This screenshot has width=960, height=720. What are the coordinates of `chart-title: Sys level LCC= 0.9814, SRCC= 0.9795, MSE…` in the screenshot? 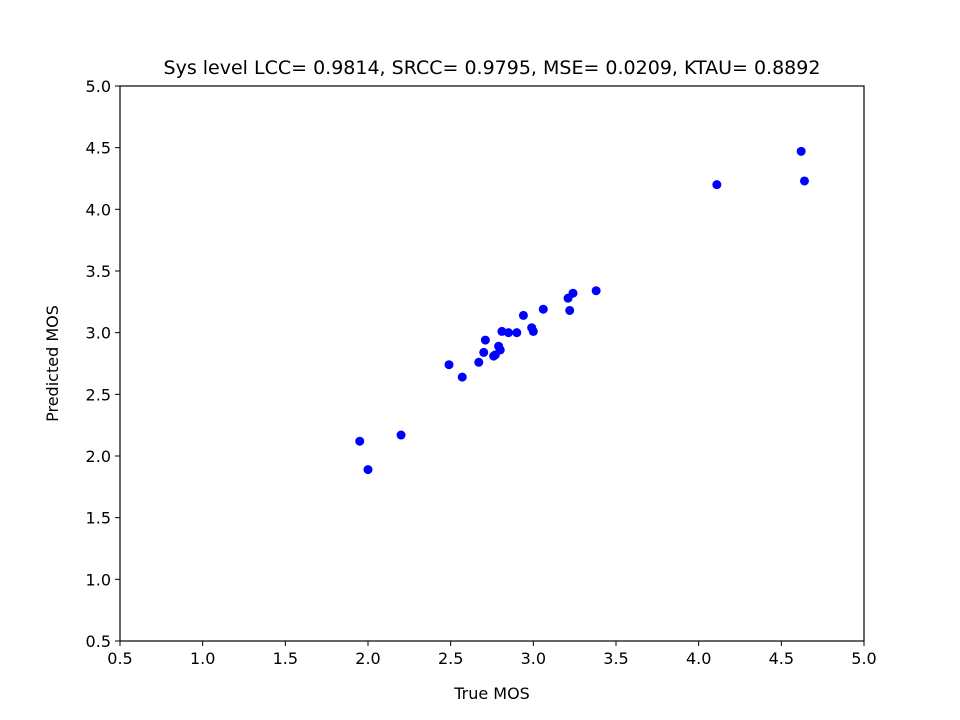 It's located at (492, 68).